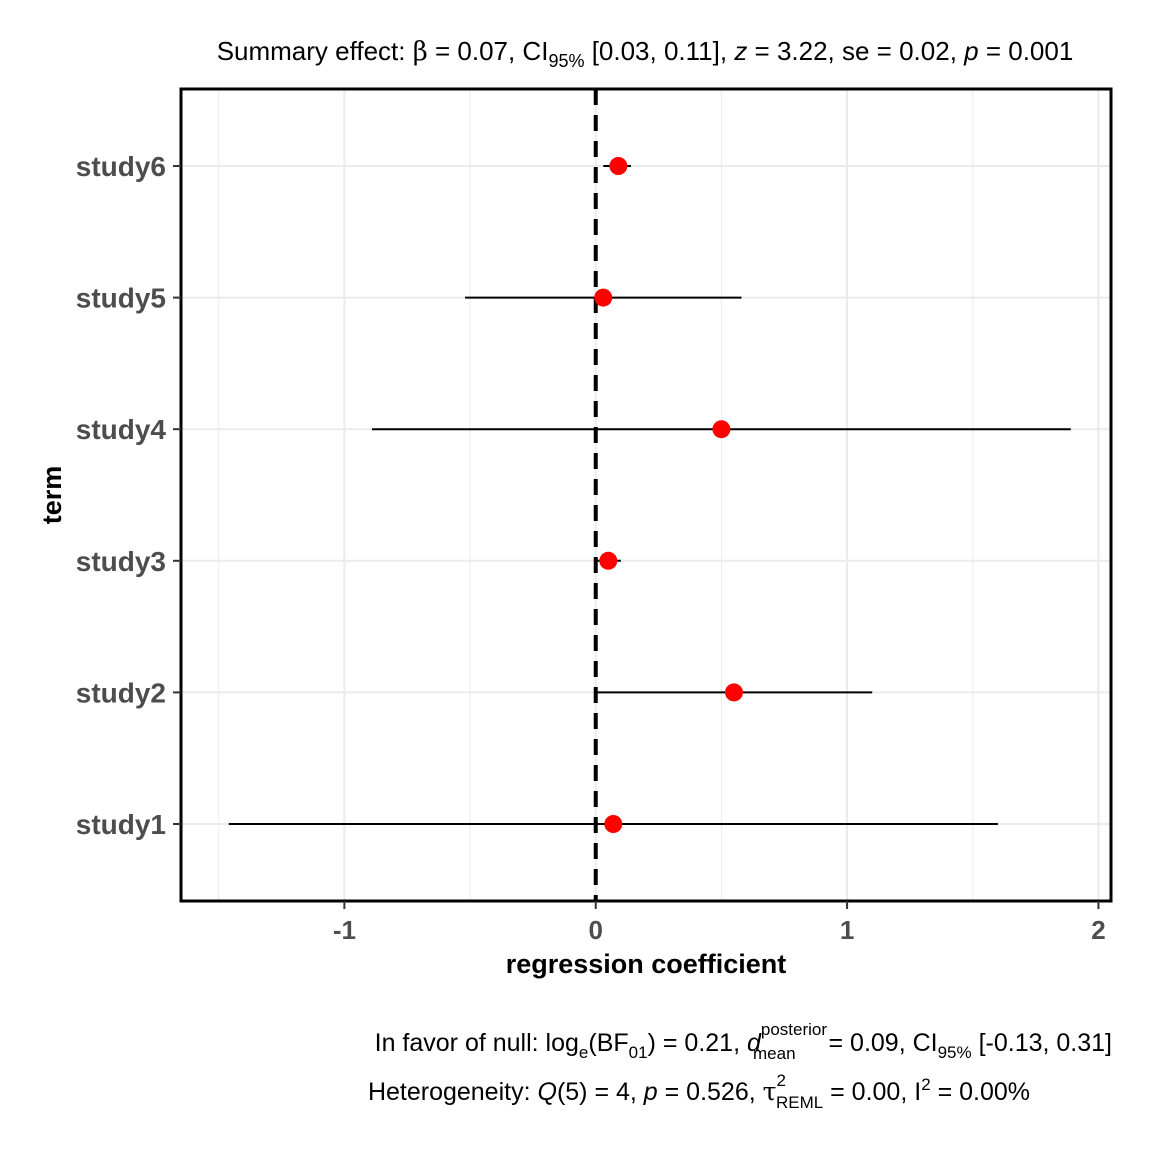 The image size is (1152, 1152). What do you see at coordinates (955, 1052) in the screenshot?
I see `caption1-sub-95: 95%` at bounding box center [955, 1052].